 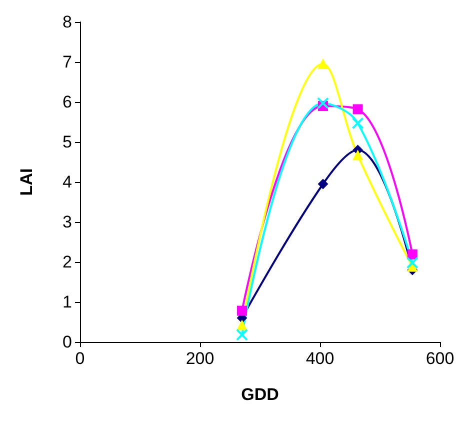 What do you see at coordinates (67, 342) in the screenshot?
I see `y-tick-label: 0` at bounding box center [67, 342].